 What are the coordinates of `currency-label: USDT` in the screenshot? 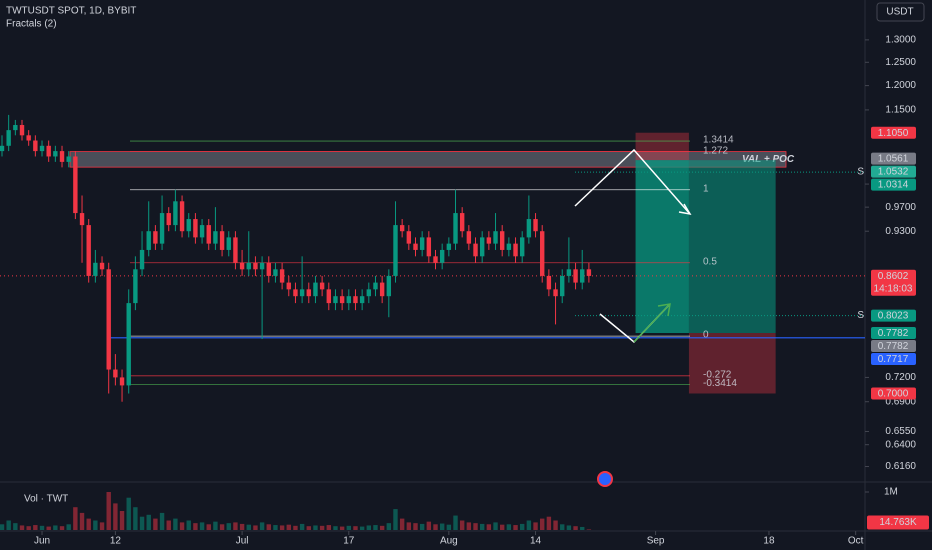 It's located at (899, 12).